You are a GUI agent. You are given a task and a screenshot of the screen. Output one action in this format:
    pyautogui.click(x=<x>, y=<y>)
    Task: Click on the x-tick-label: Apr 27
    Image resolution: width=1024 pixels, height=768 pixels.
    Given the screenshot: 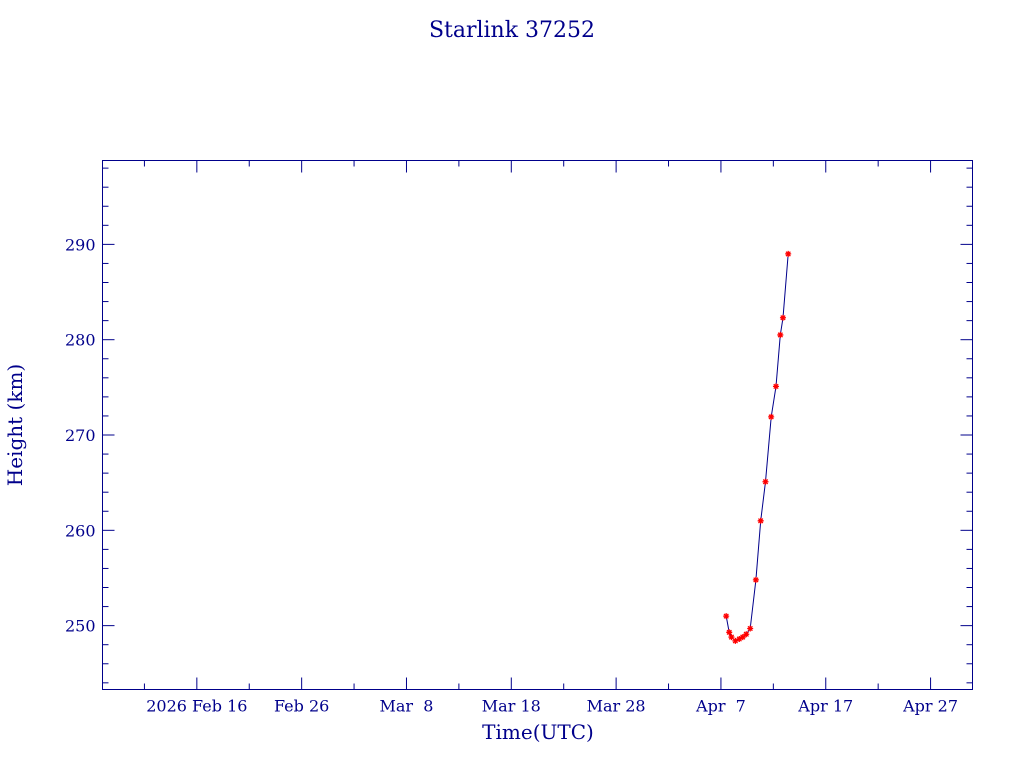 What is the action you would take?
    pyautogui.click(x=930, y=706)
    